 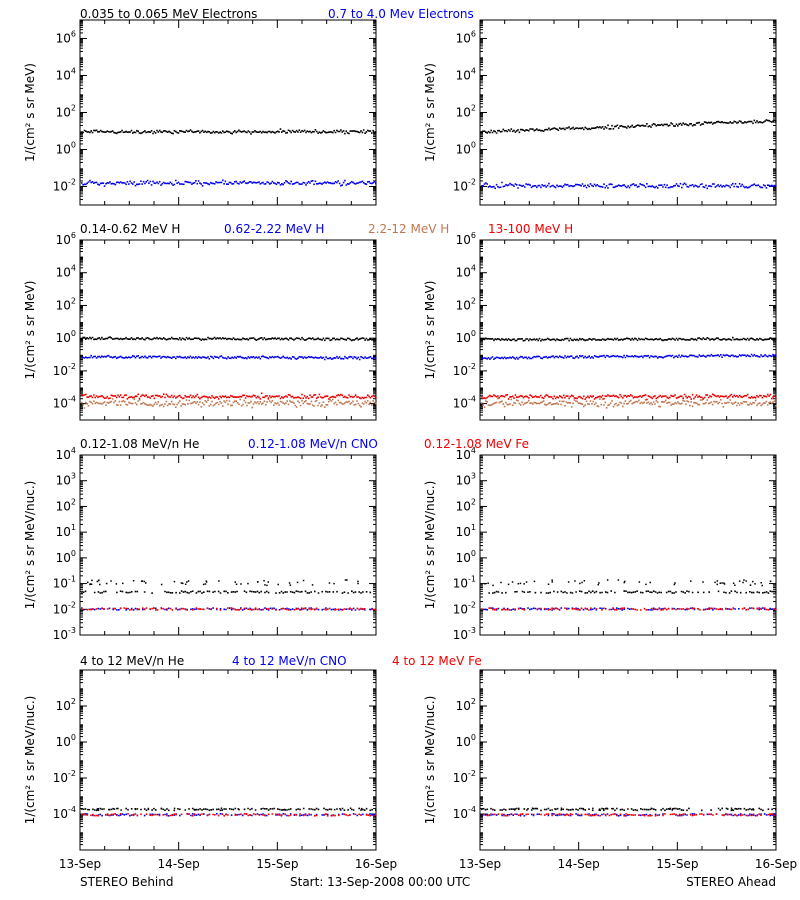 I want to click on legend-entry: 0.035 to 0.065 MeV Electrons, so click(x=168, y=14).